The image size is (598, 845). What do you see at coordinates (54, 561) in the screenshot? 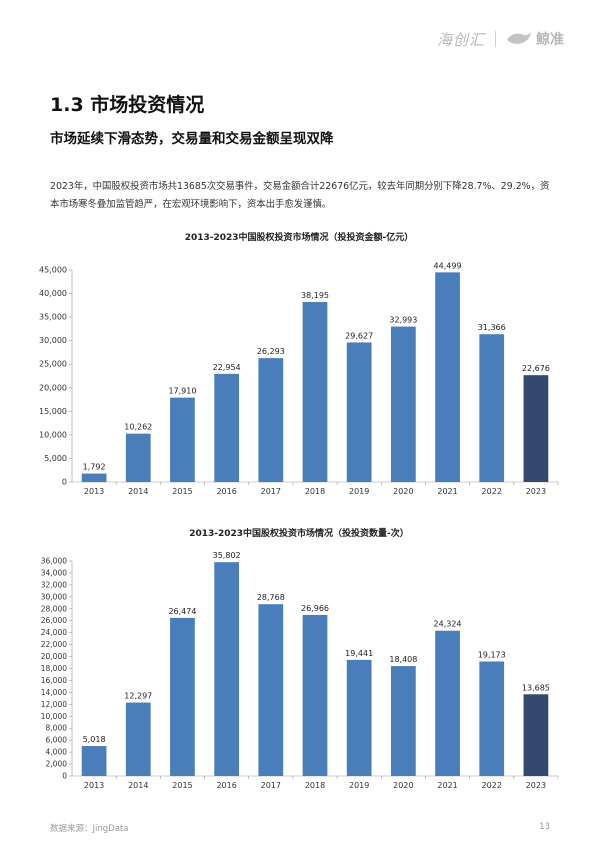
I see `y-tick-label: 36,000` at bounding box center [54, 561].